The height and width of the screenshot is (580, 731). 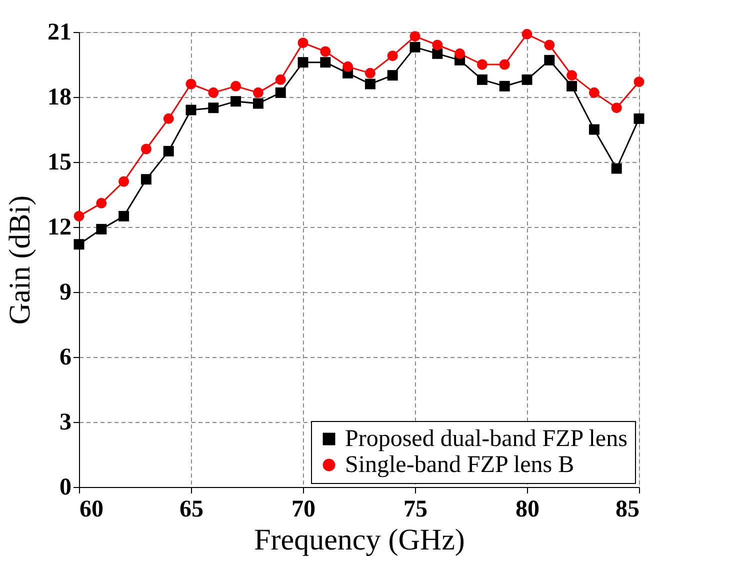 I want to click on y-tick-label: 0, so click(x=66, y=487).